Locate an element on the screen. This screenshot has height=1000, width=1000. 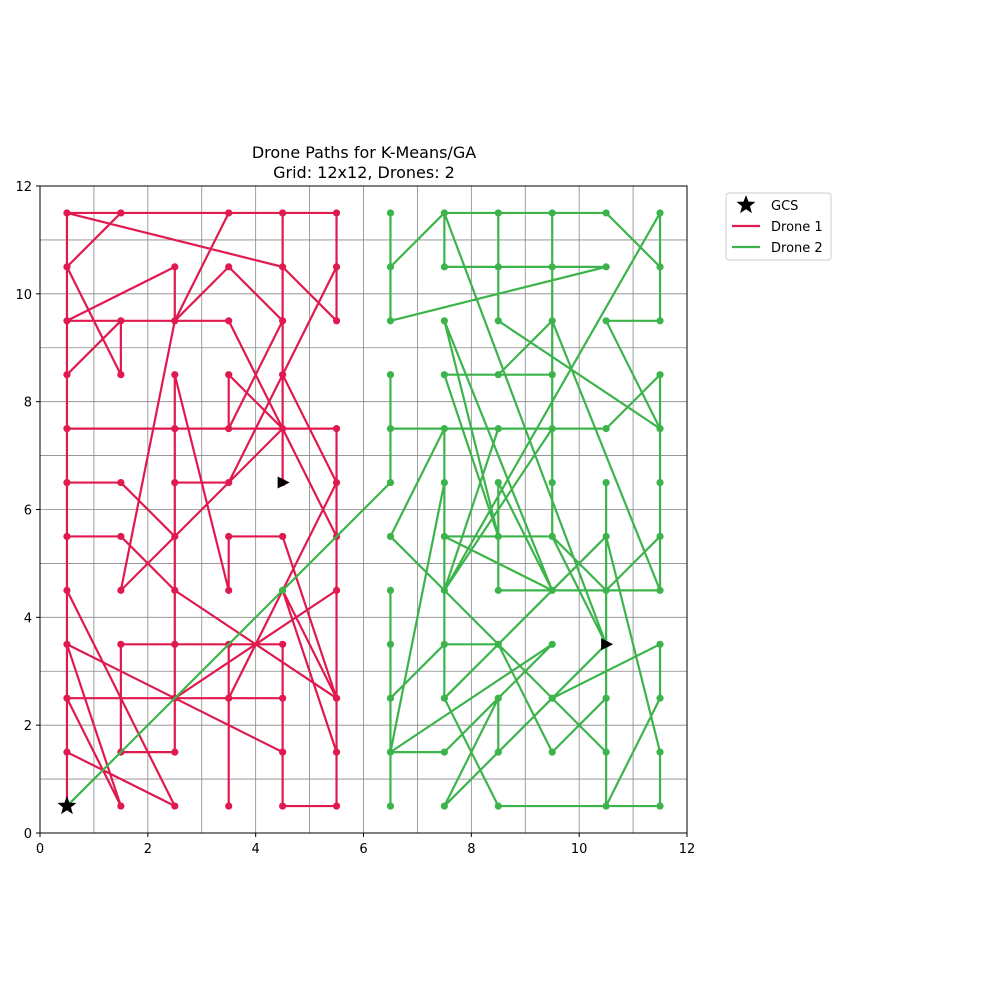
x-tick-label: 6 is located at coordinates (363, 849).